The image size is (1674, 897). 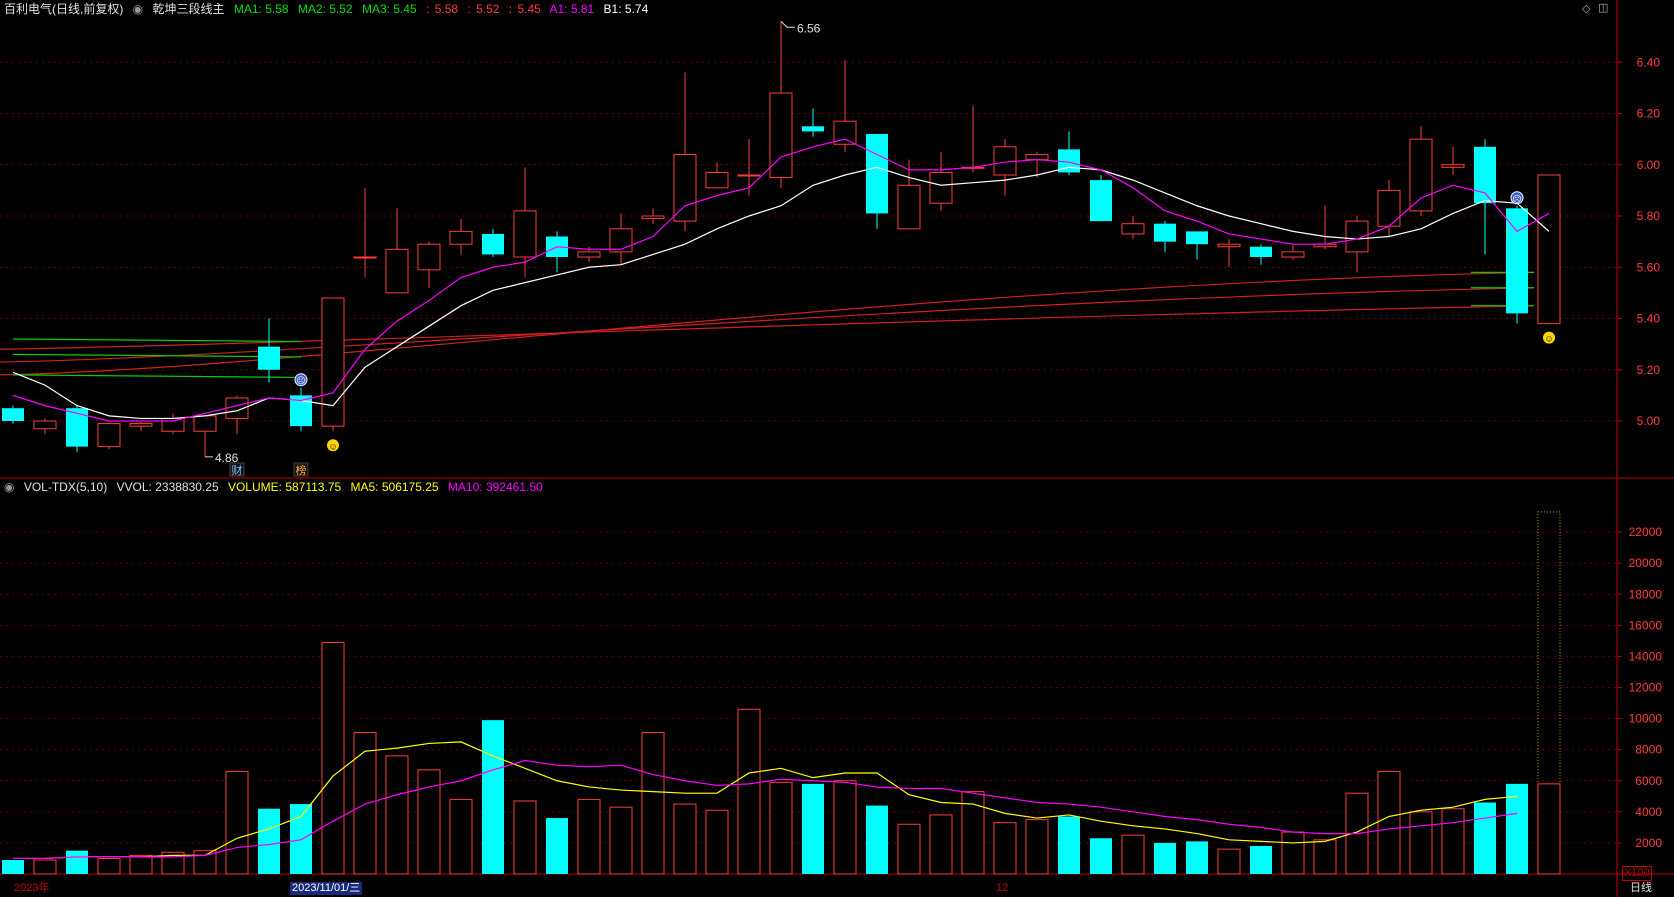 What do you see at coordinates (1646, 688) in the screenshot?
I see `volume-tick-label: 12000` at bounding box center [1646, 688].